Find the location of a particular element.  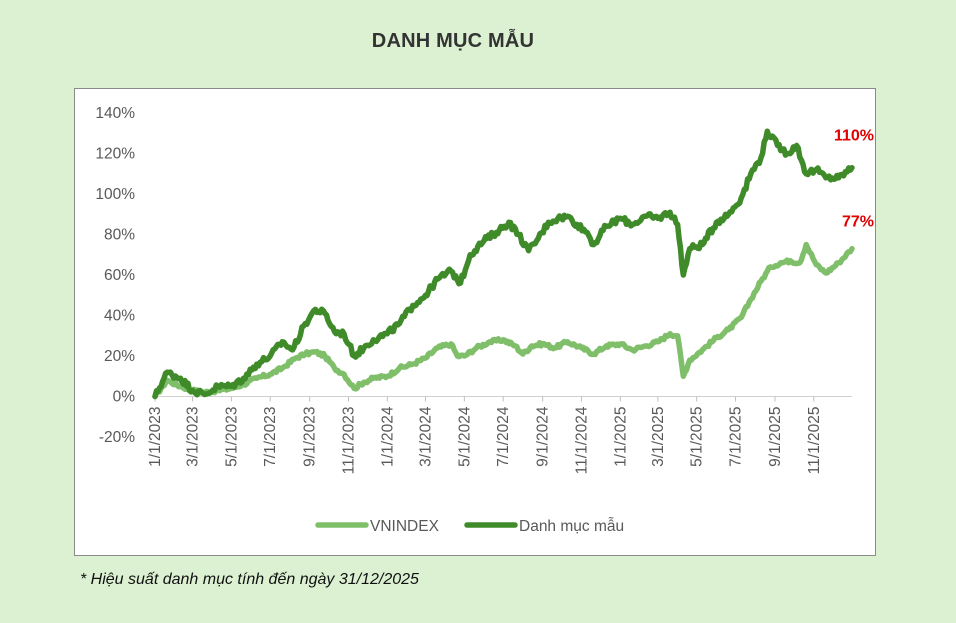

x-tick-label: 5/1/2023 is located at coordinates (231, 437).